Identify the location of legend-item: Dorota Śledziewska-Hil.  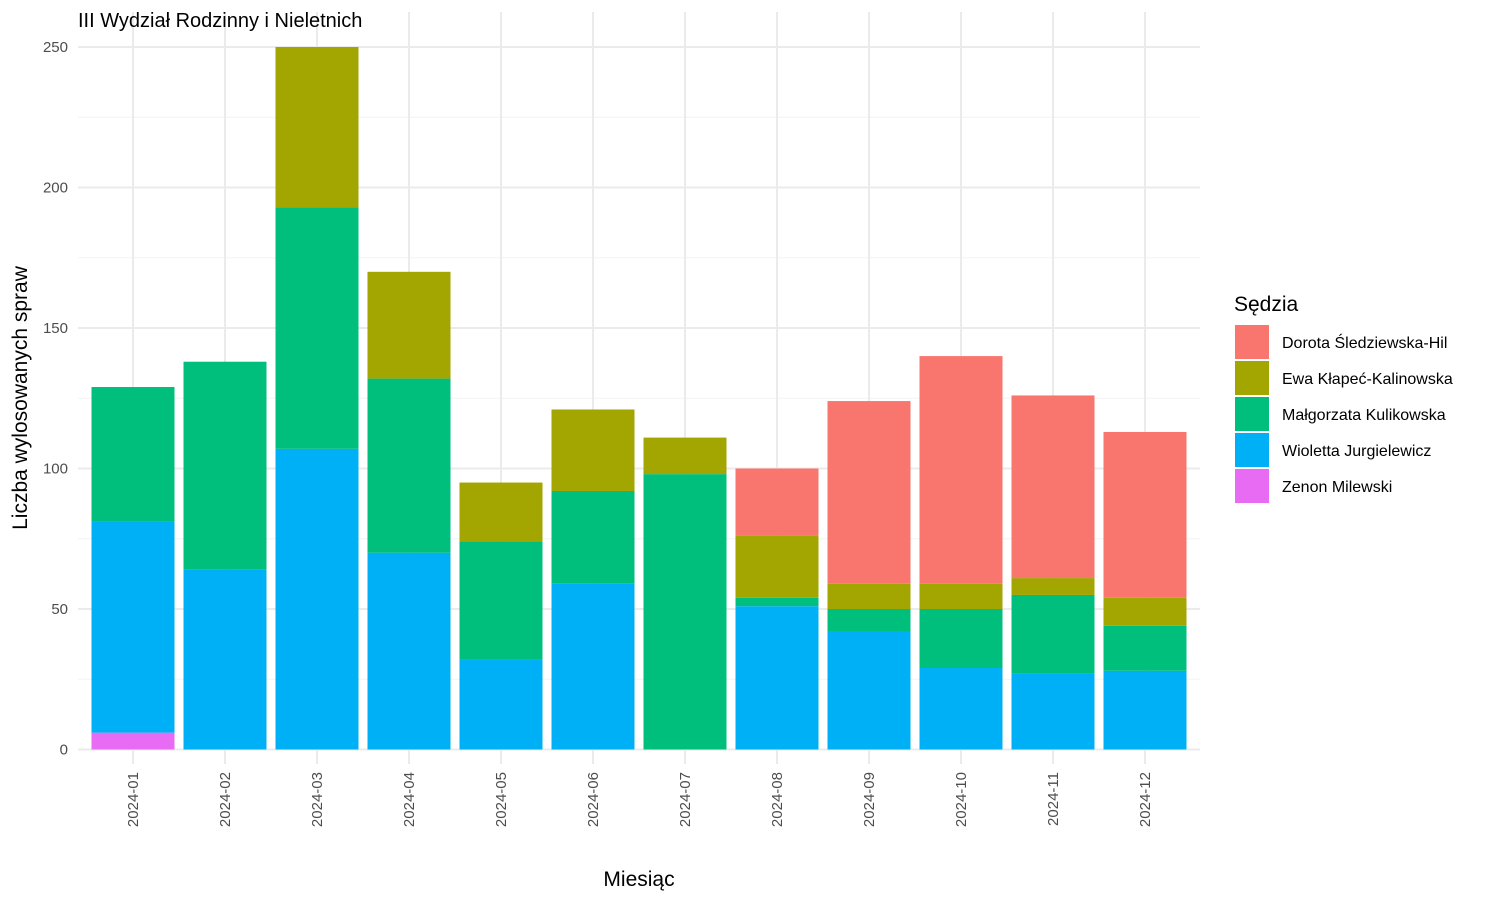
(1341, 342).